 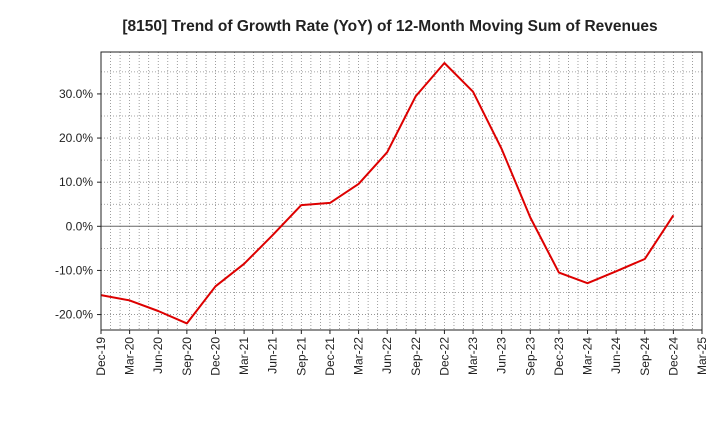 What do you see at coordinates (80, 226) in the screenshot?
I see `y-tick-label: 0.0%` at bounding box center [80, 226].